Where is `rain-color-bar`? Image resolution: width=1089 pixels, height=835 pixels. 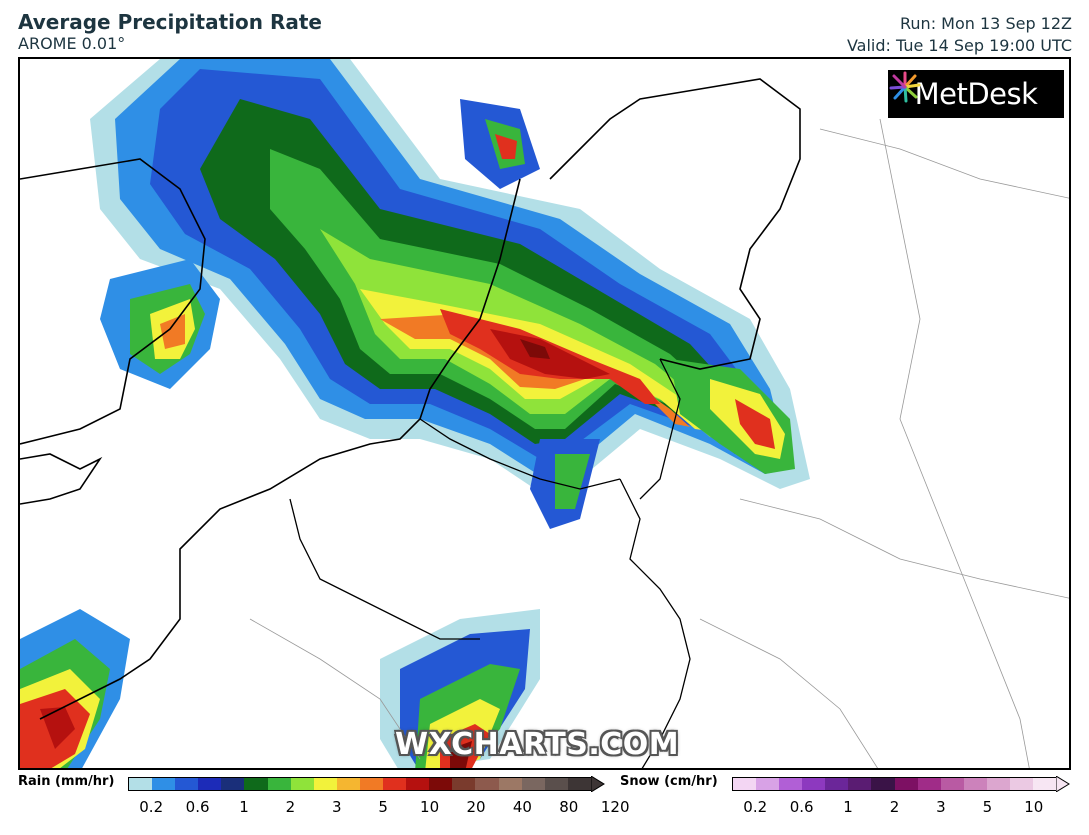 rain-color-bar is located at coordinates (360, 784).